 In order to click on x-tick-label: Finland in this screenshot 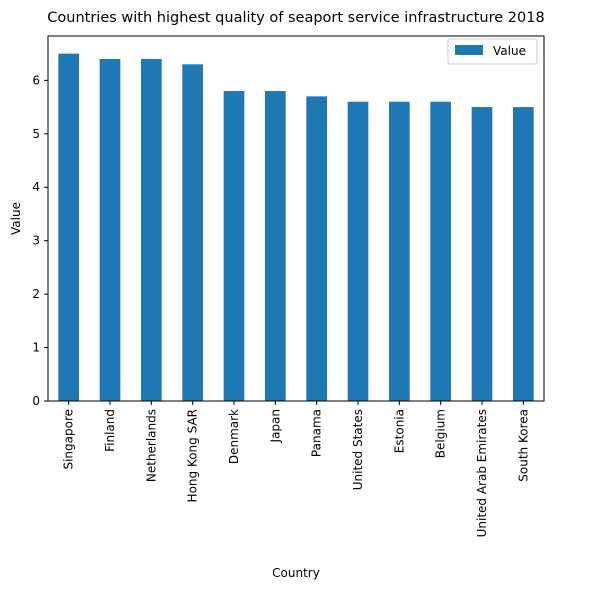, I will do `click(110, 430)`.